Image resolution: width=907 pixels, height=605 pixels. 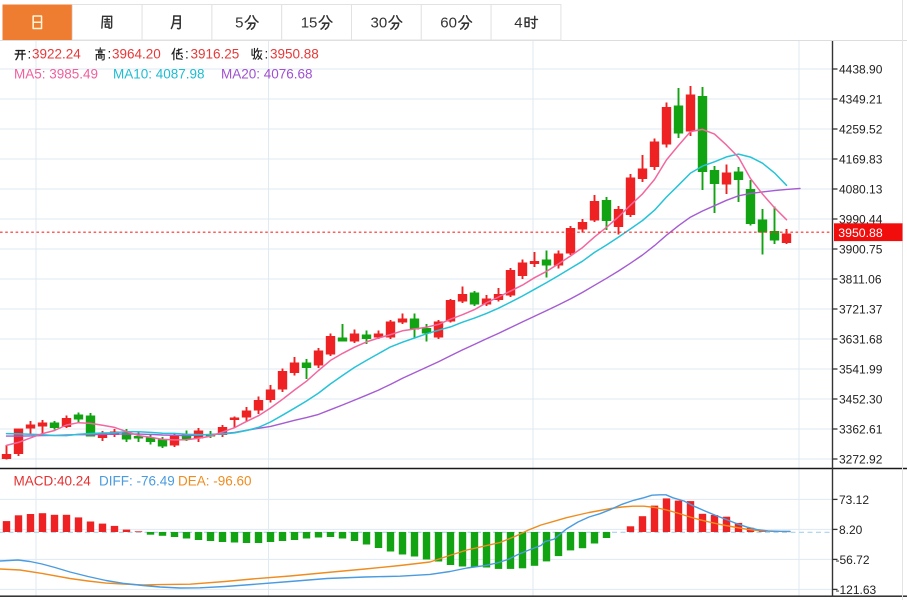 What do you see at coordinates (861, 70) in the screenshot?
I see `svg-text: 4438.90` at bounding box center [861, 70].